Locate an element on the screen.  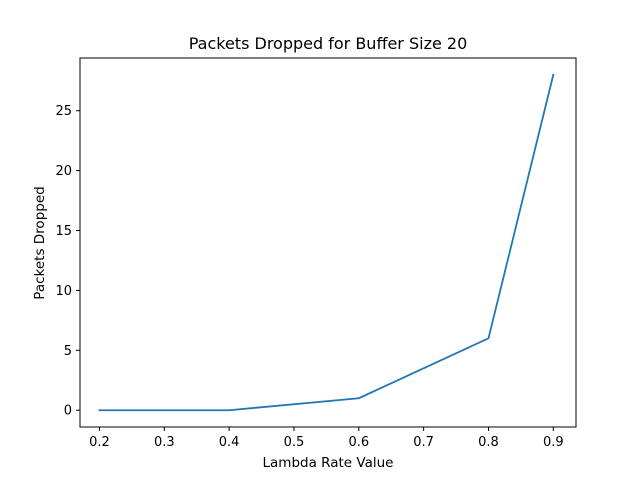
x-tick-label: 0.5 is located at coordinates (294, 442).